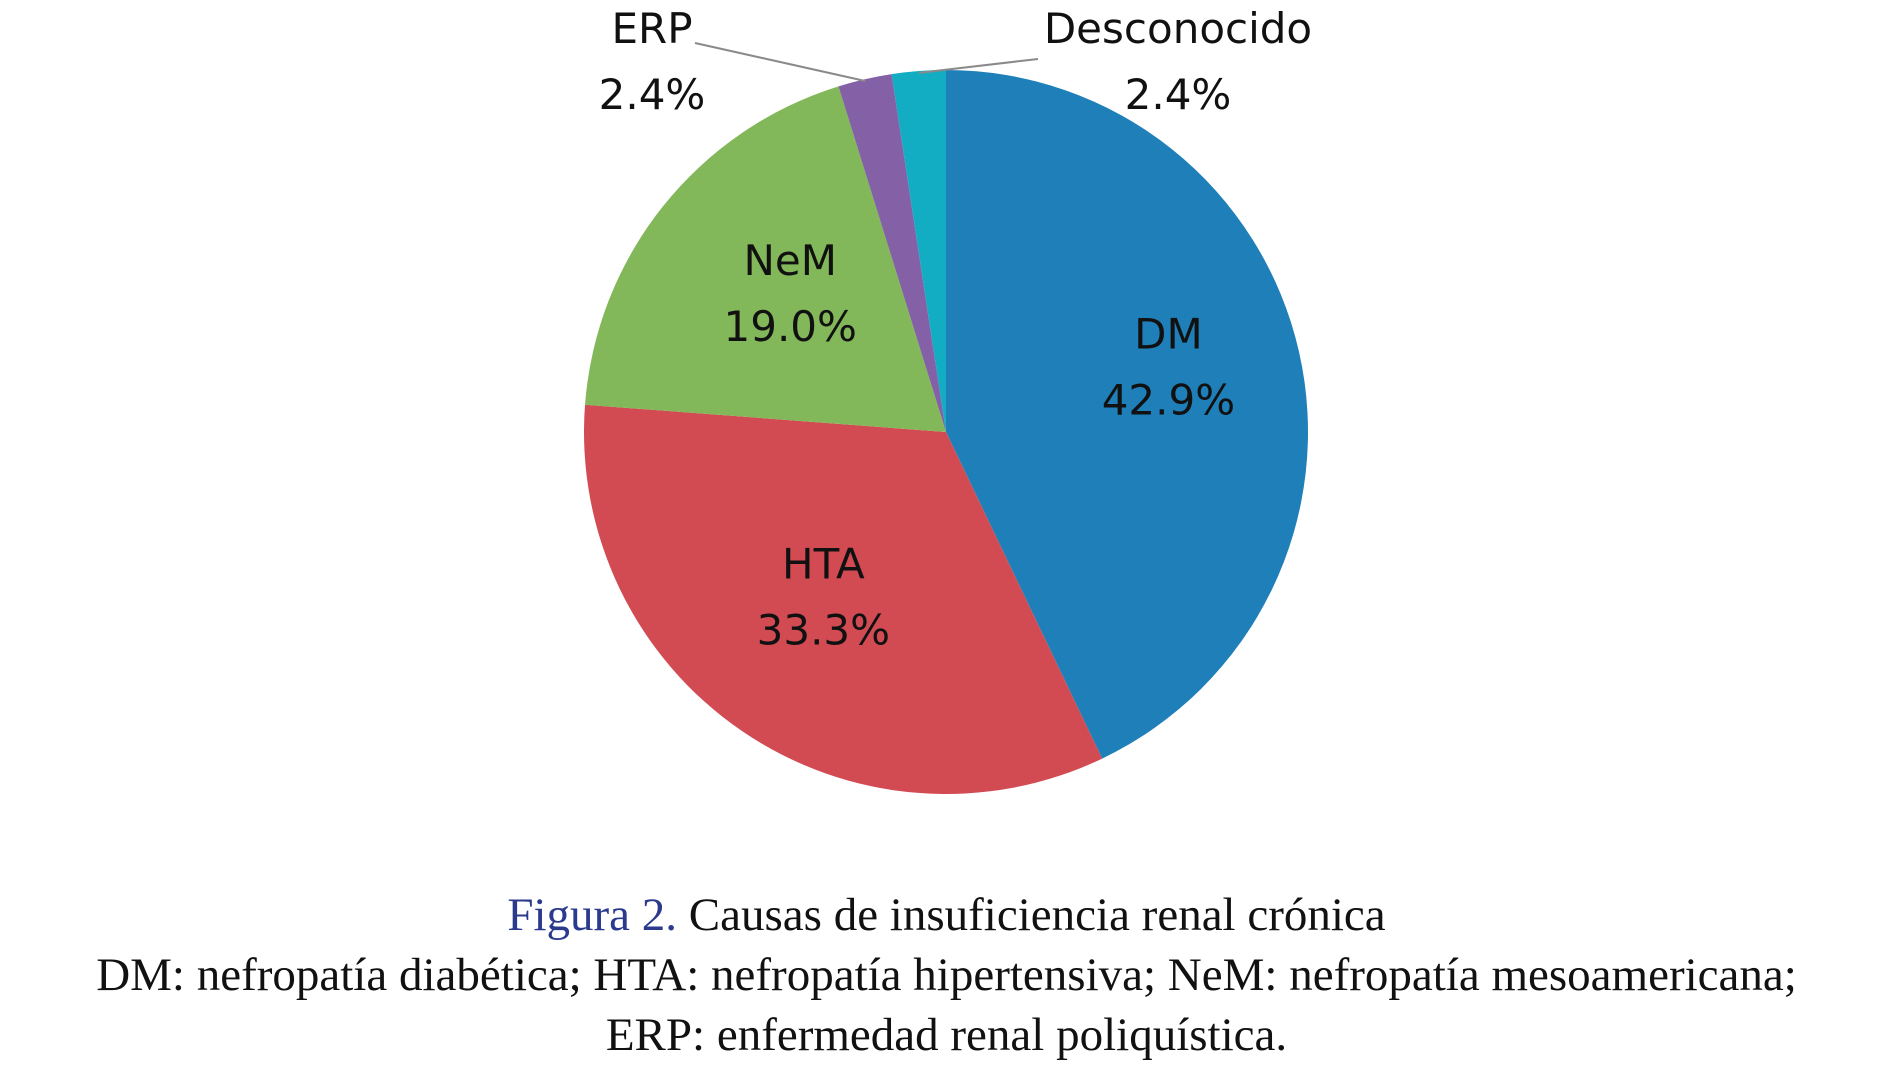  Describe the element at coordinates (823, 629) in the screenshot. I see `slice-value-hta: 33.3%` at that location.